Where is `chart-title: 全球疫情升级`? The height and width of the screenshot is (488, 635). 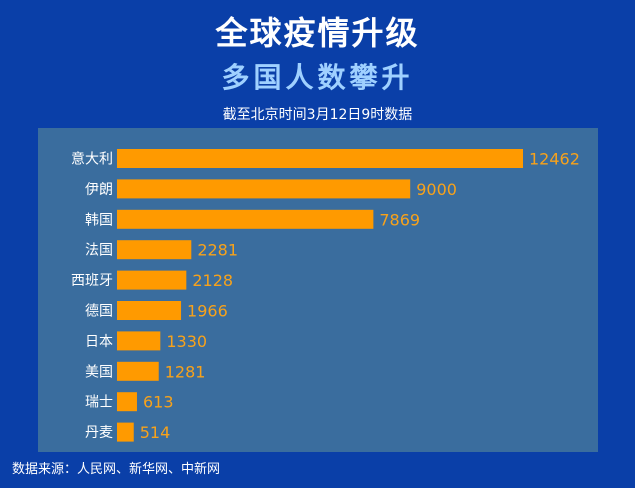 chart-title: 全球疫情升级 is located at coordinates (317, 33).